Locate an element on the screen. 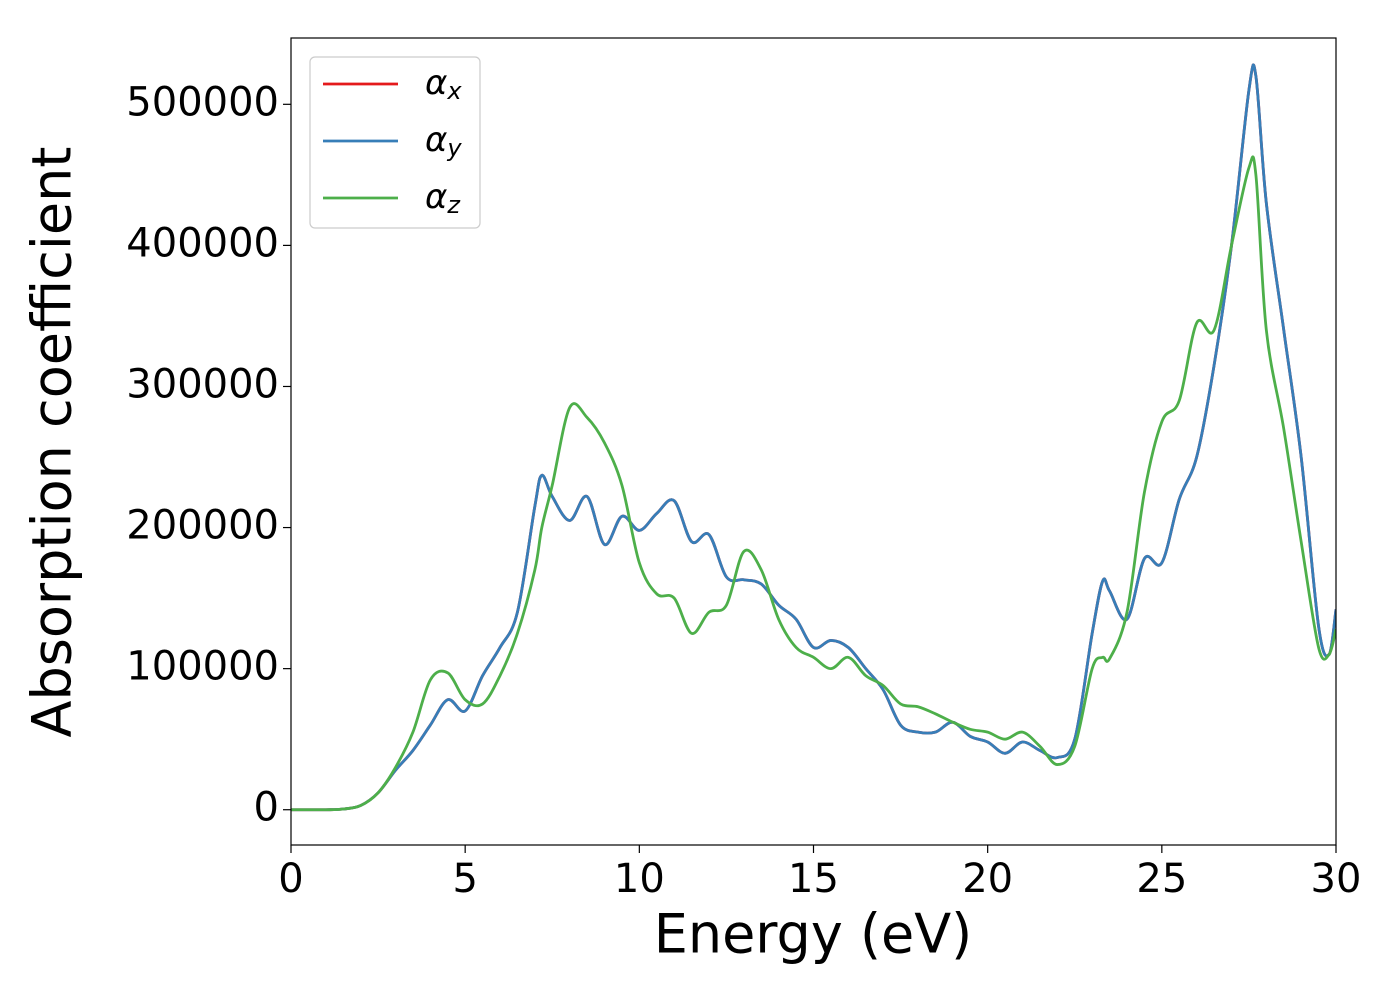 This screenshot has width=1400, height=1000. y-axis-label: Absorption coefficient is located at coordinates (52, 442).